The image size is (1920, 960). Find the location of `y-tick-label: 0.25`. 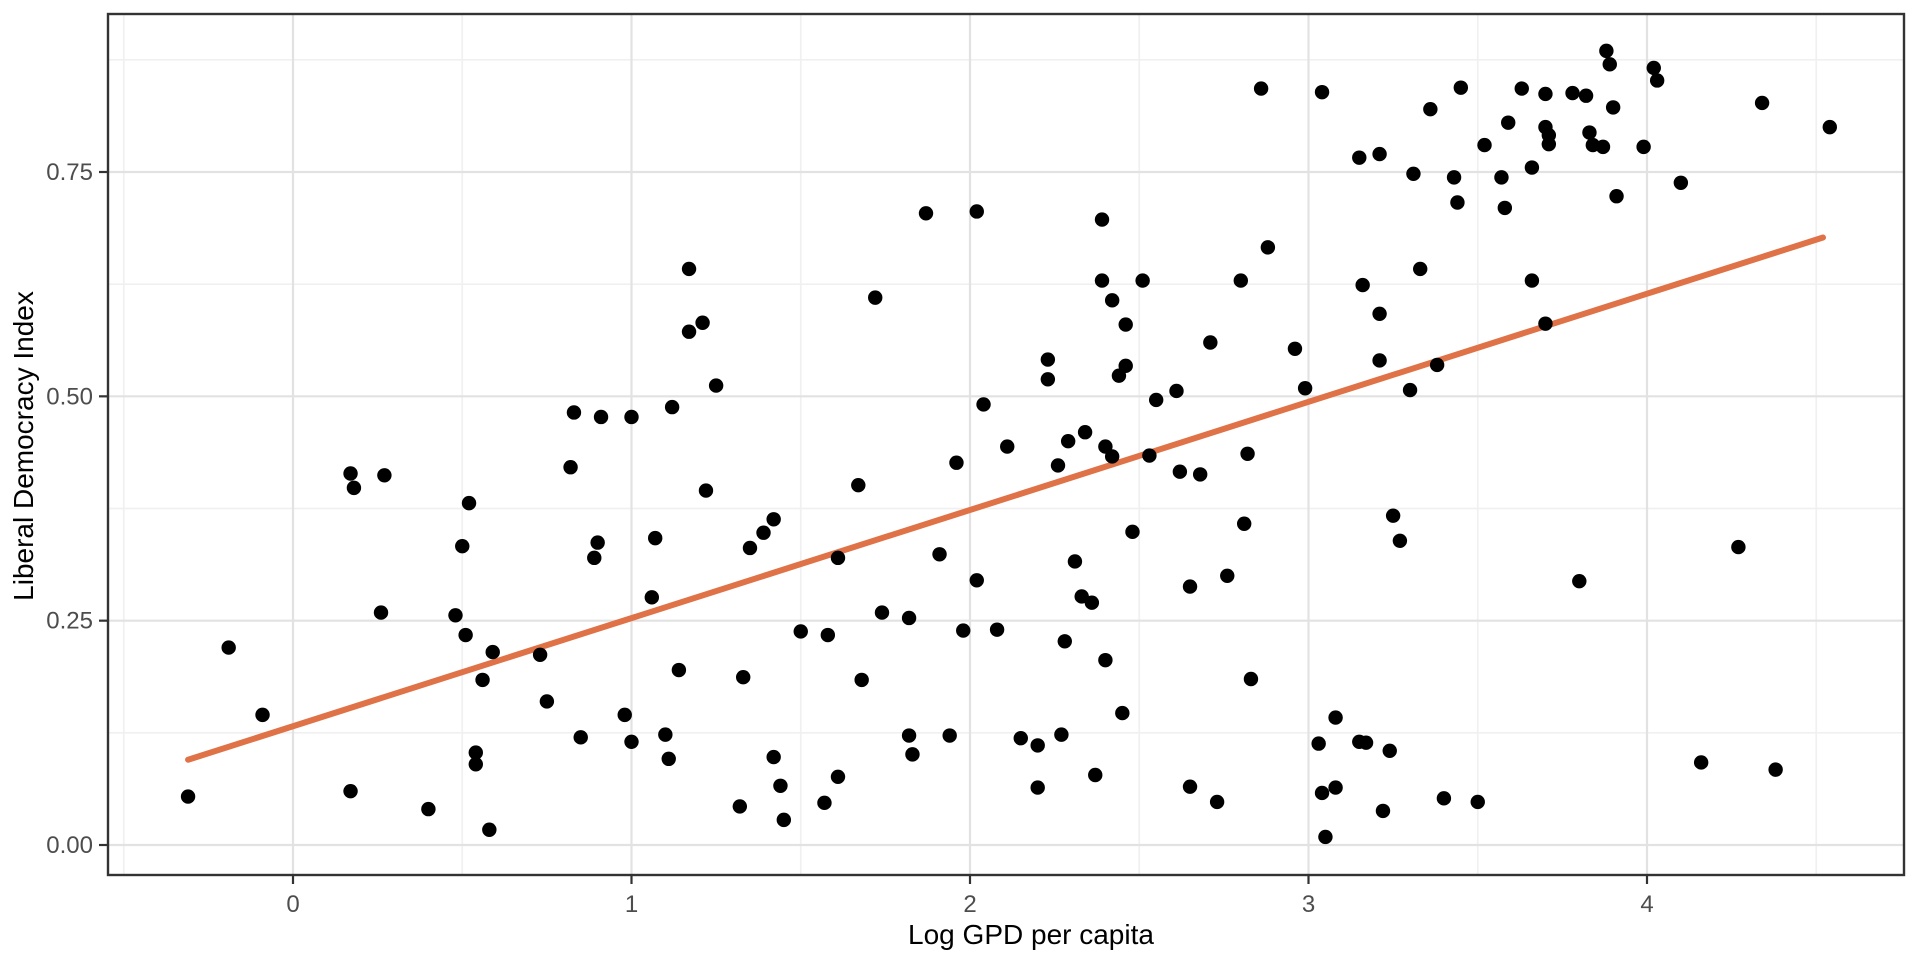

y-tick-label: 0.25 is located at coordinates (69, 621).